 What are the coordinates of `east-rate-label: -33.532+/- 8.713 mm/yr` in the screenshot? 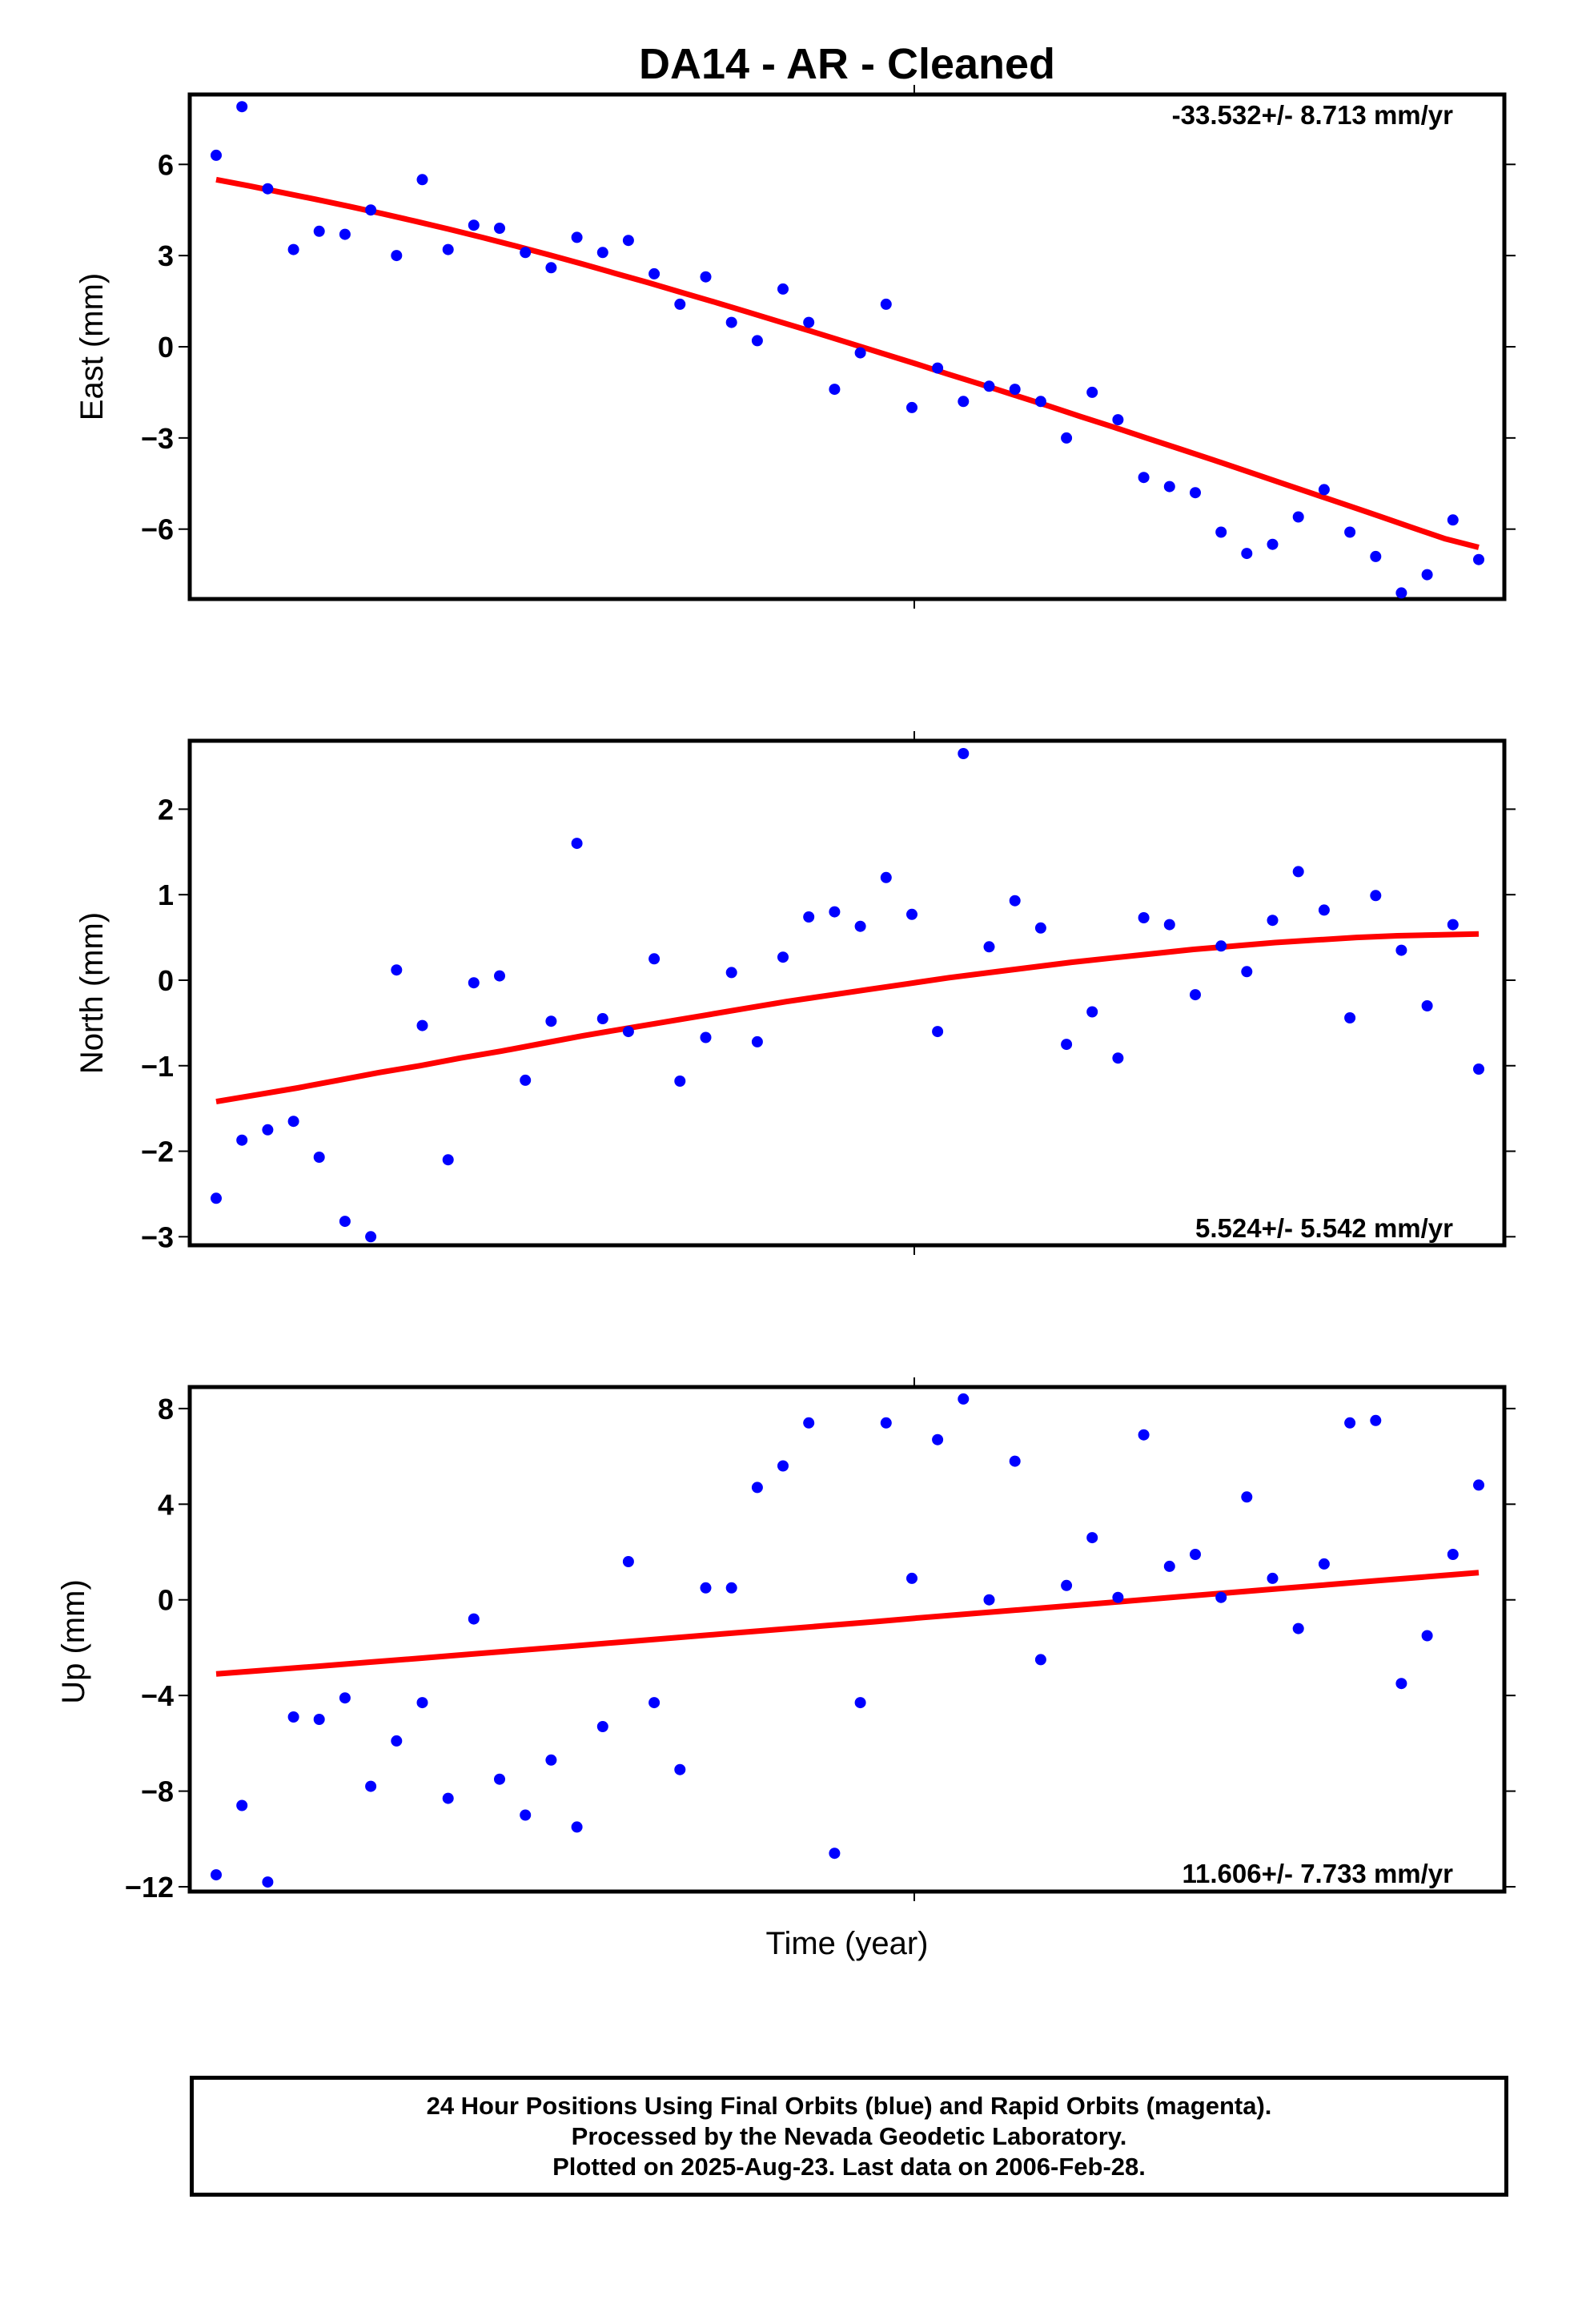 It's located at (1312, 115).